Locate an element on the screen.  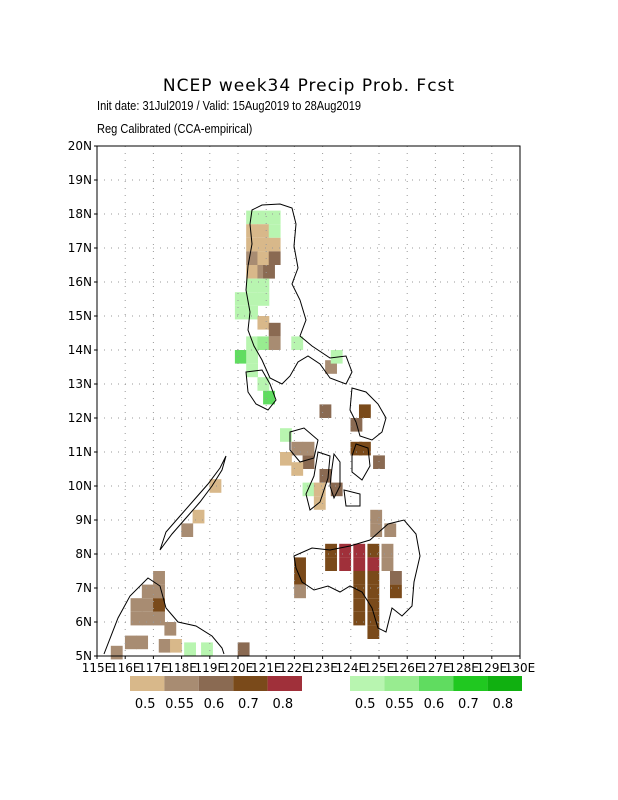
lat-tick-label: 20N is located at coordinates (80, 146).